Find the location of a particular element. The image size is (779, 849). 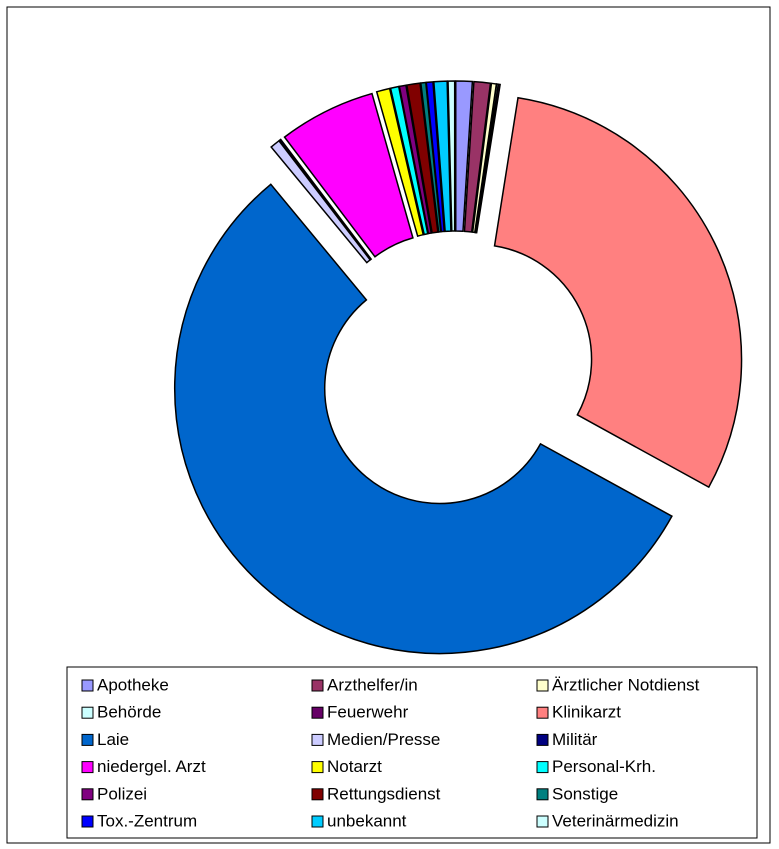

legend-label: Veterinärmedizin is located at coordinates (615, 820).